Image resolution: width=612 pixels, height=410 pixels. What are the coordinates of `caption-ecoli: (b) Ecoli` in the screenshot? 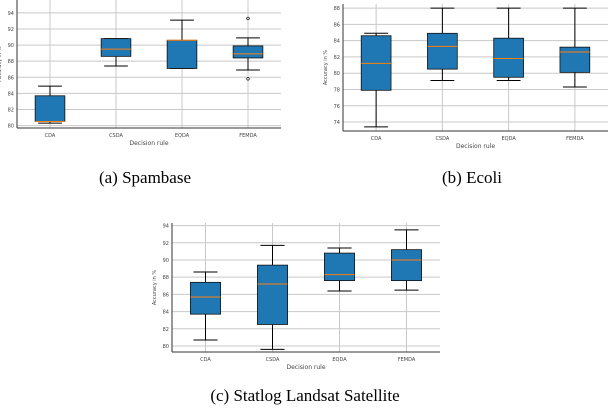 It's located at (472, 177).